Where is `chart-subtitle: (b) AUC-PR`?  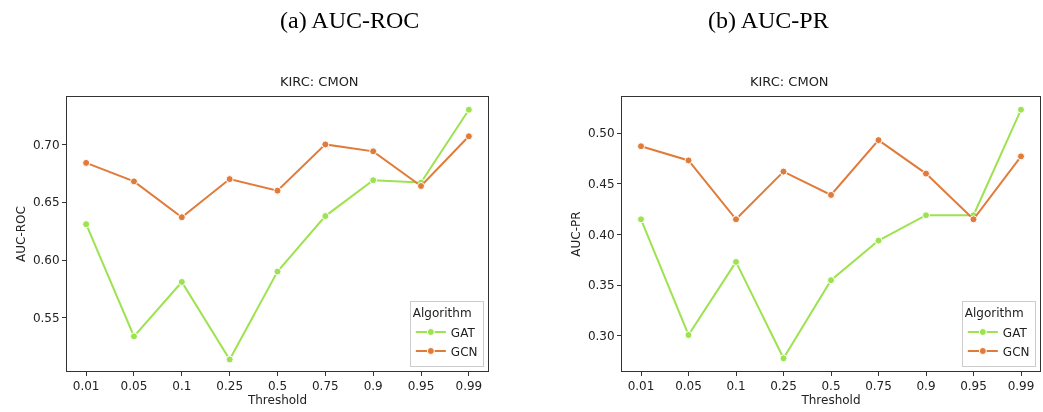
chart-subtitle: (b) AUC-PR is located at coordinates (768, 20).